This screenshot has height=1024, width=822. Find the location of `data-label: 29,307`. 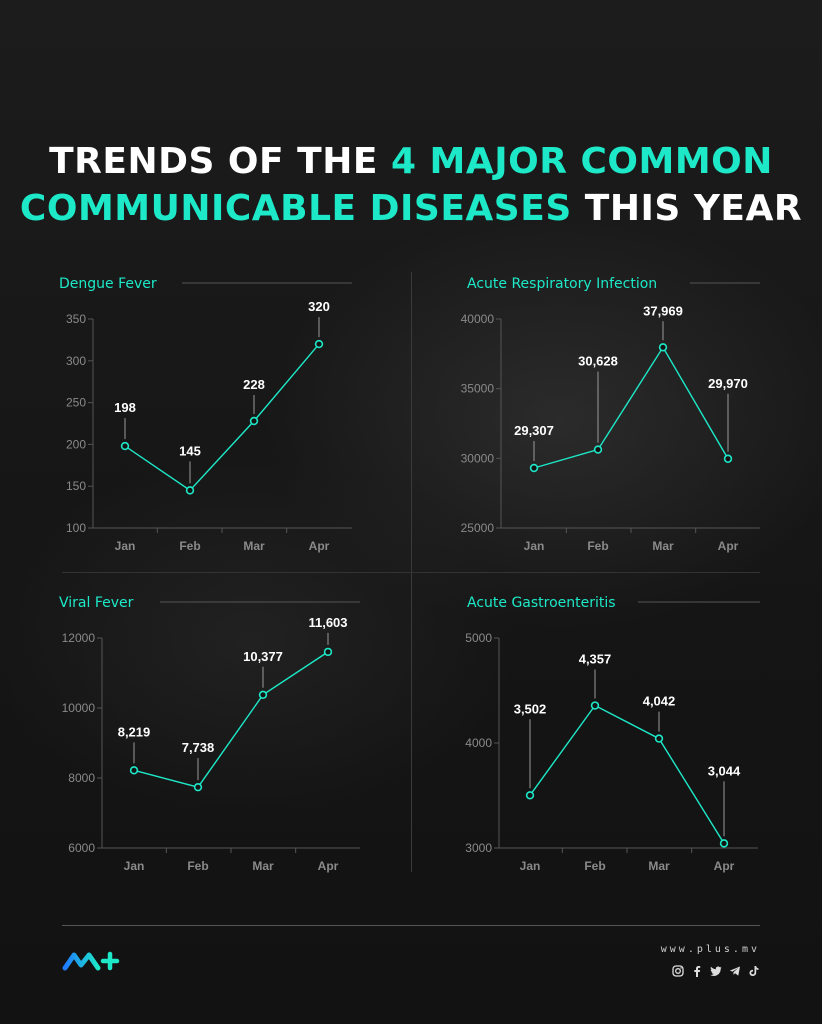

data-label: 29,307 is located at coordinates (534, 430).